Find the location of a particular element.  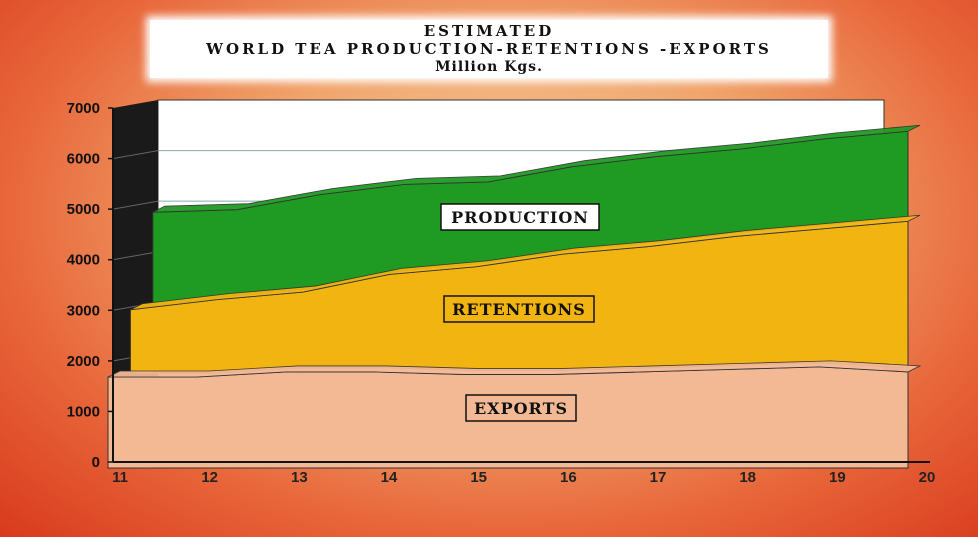

y-axis-ticks: 0 1000 2000 3000 4000 5000 6000 7000 is located at coordinates (90, 285).